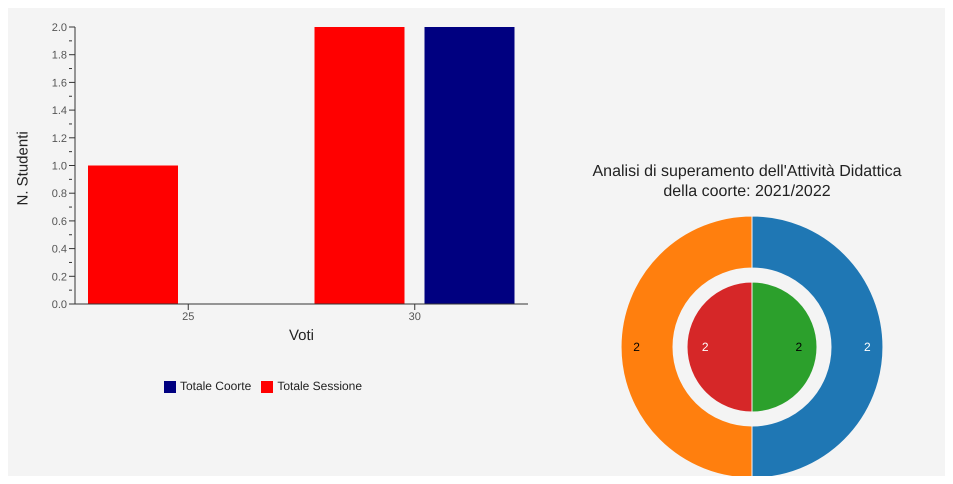  Describe the element at coordinates (414, 316) in the screenshot. I see `x-tick-label: 30` at that location.